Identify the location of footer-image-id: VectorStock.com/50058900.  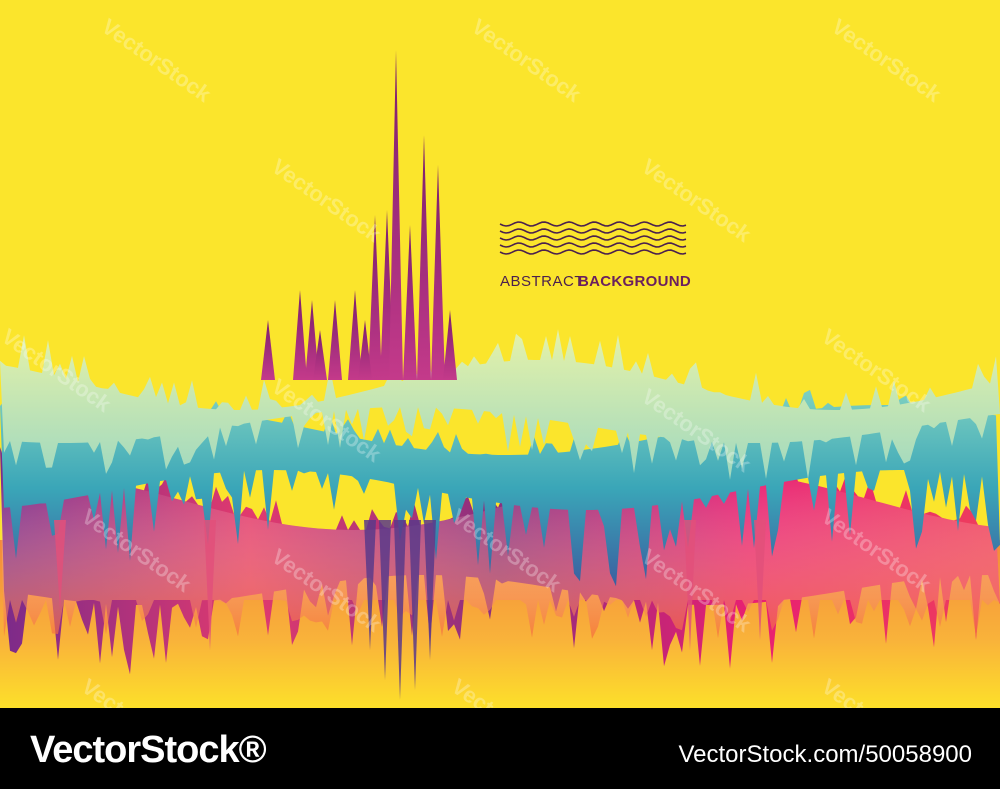
(825, 754).